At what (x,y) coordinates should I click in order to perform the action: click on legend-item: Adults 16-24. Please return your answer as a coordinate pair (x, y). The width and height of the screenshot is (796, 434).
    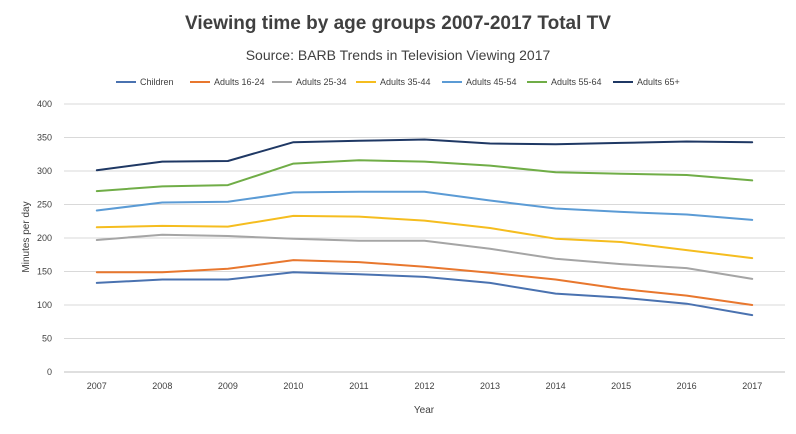
    Looking at the image, I should click on (227, 82).